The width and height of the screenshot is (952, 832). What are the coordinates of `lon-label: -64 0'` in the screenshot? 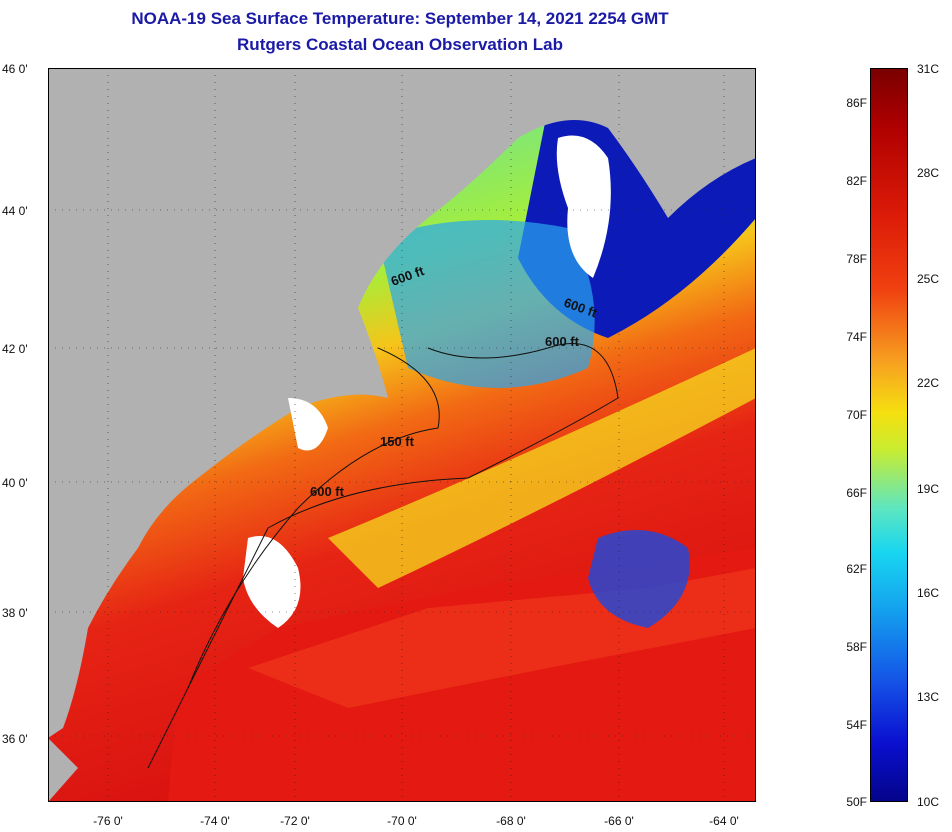 It's located at (724, 821).